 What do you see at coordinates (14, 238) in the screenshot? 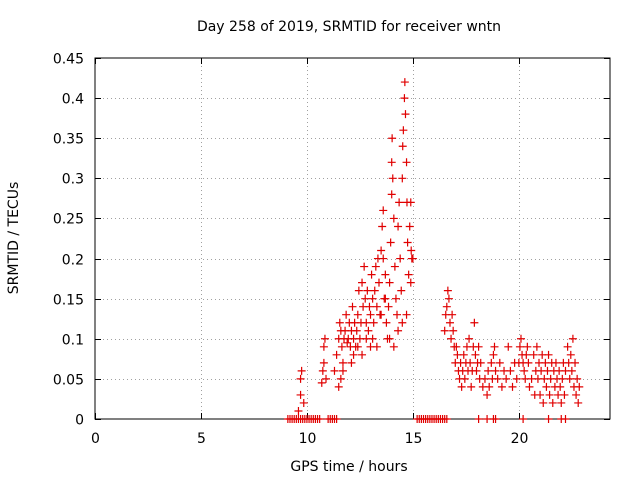
I see `y-axis-title: SRMTID / TECUs` at bounding box center [14, 238].